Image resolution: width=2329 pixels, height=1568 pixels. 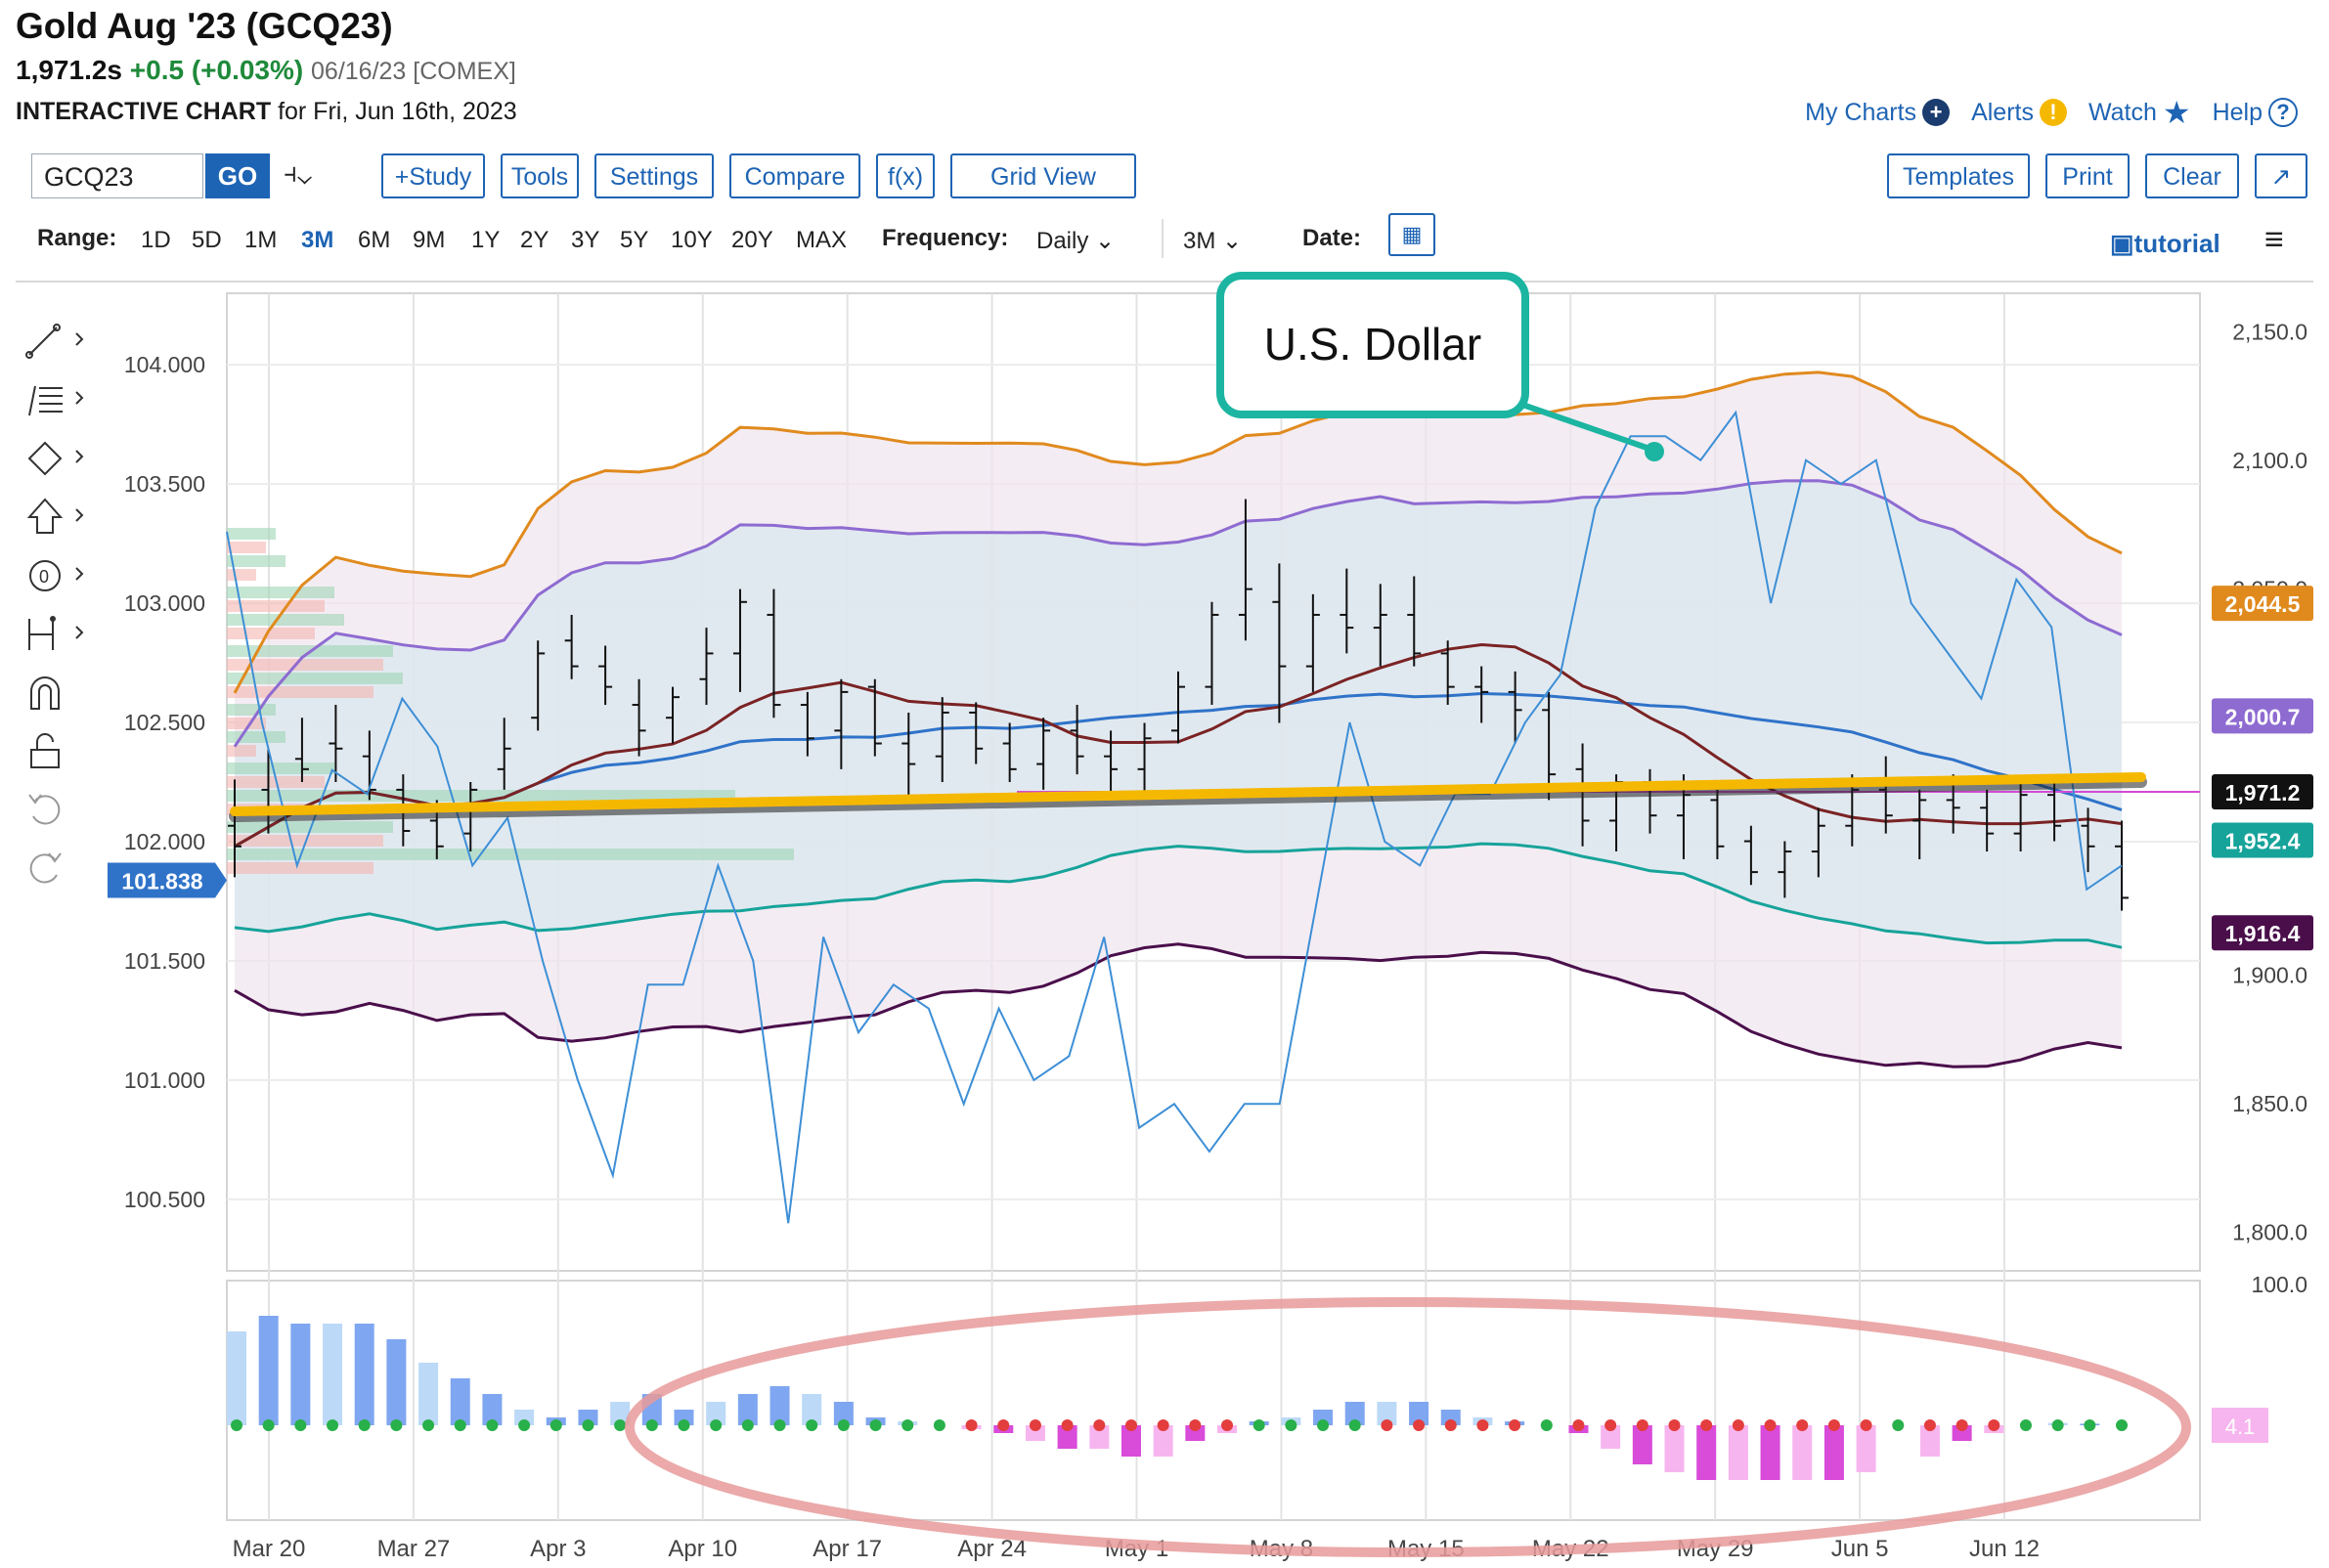 I want to click on fib-tool, so click(x=57, y=398).